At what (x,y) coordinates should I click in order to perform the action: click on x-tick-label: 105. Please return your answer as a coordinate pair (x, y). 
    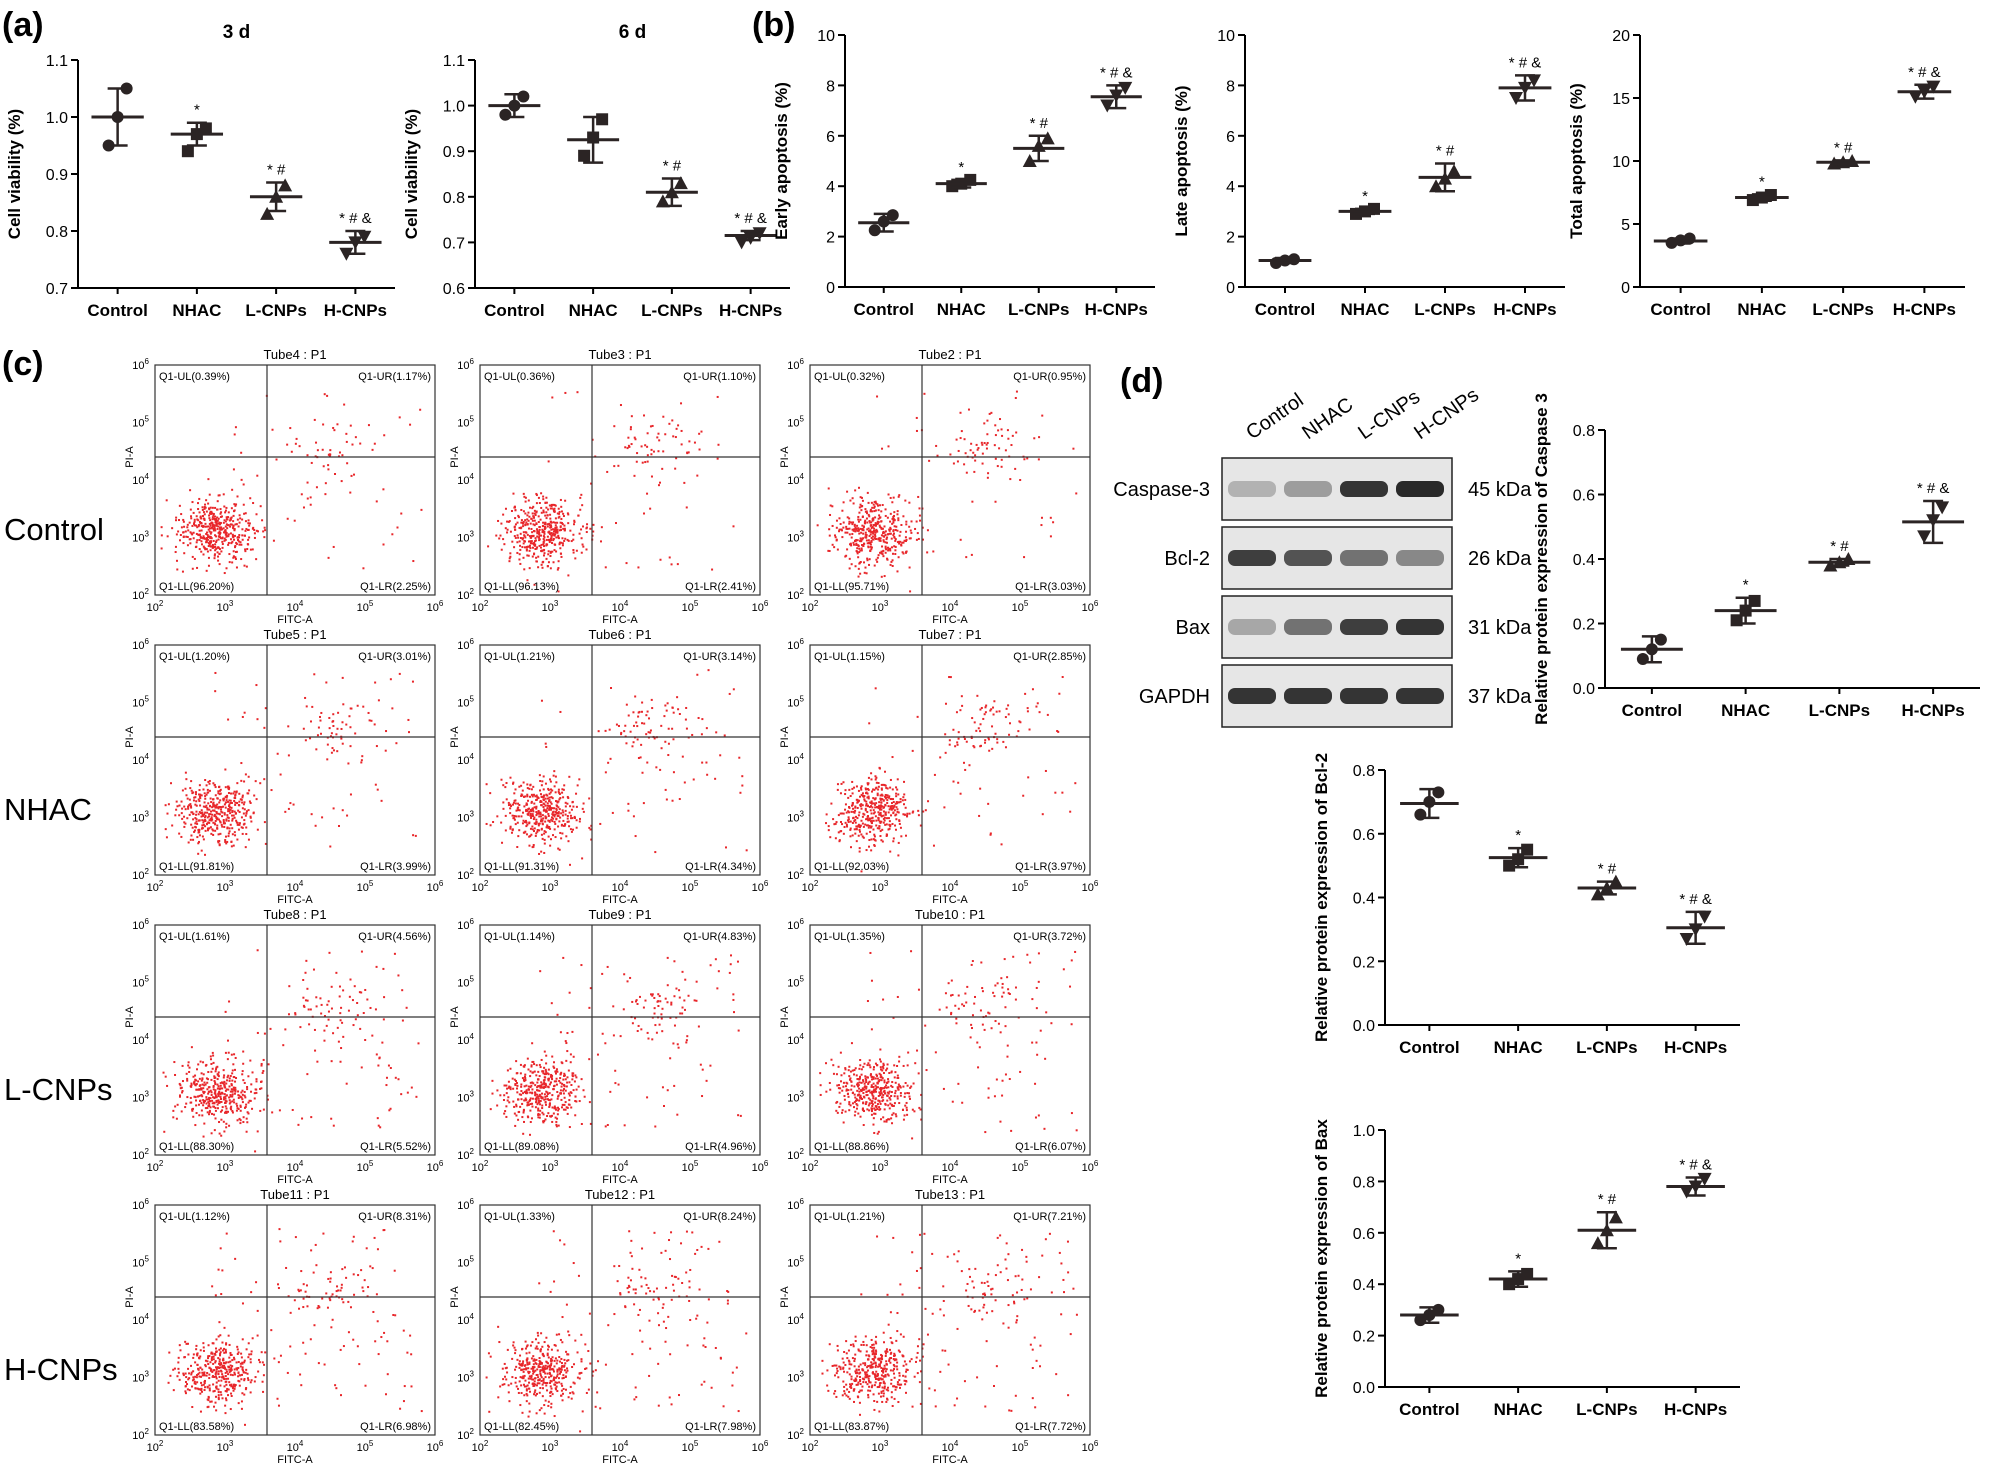
    Looking at the image, I should click on (690, 1166).